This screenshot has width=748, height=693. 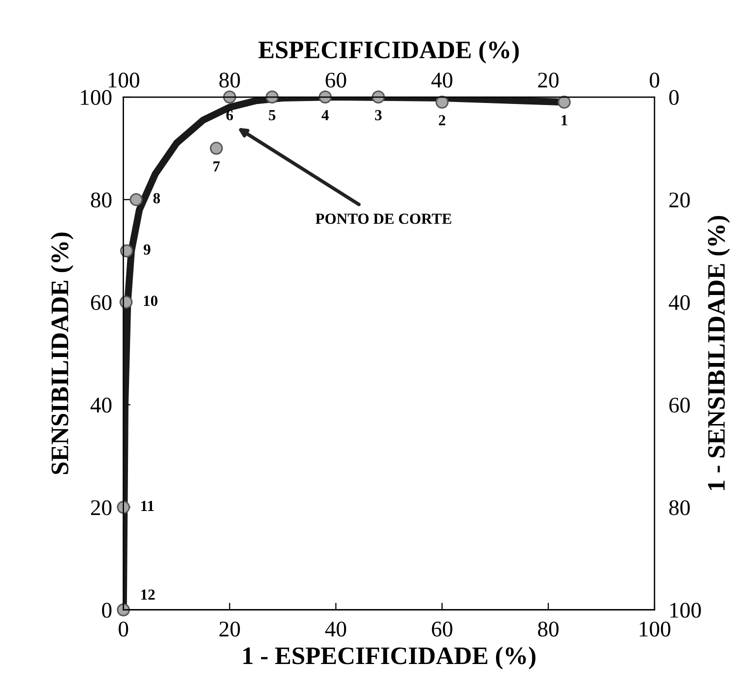 What do you see at coordinates (101, 302) in the screenshot?
I see `y-tick-label: 60` at bounding box center [101, 302].